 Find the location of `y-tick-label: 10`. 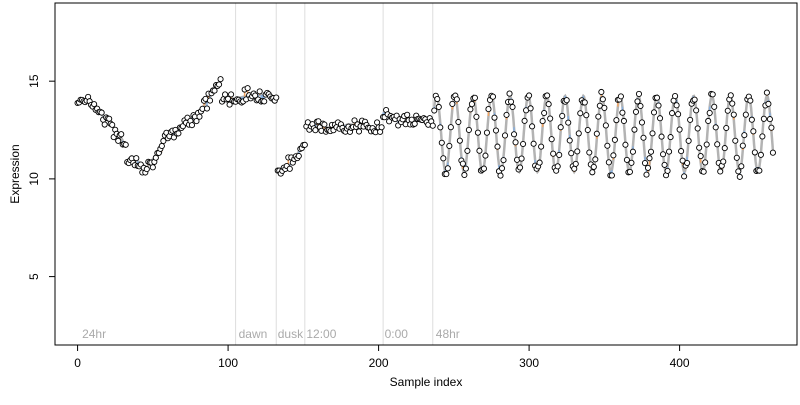

y-tick-label: 10 is located at coordinates (34, 179).